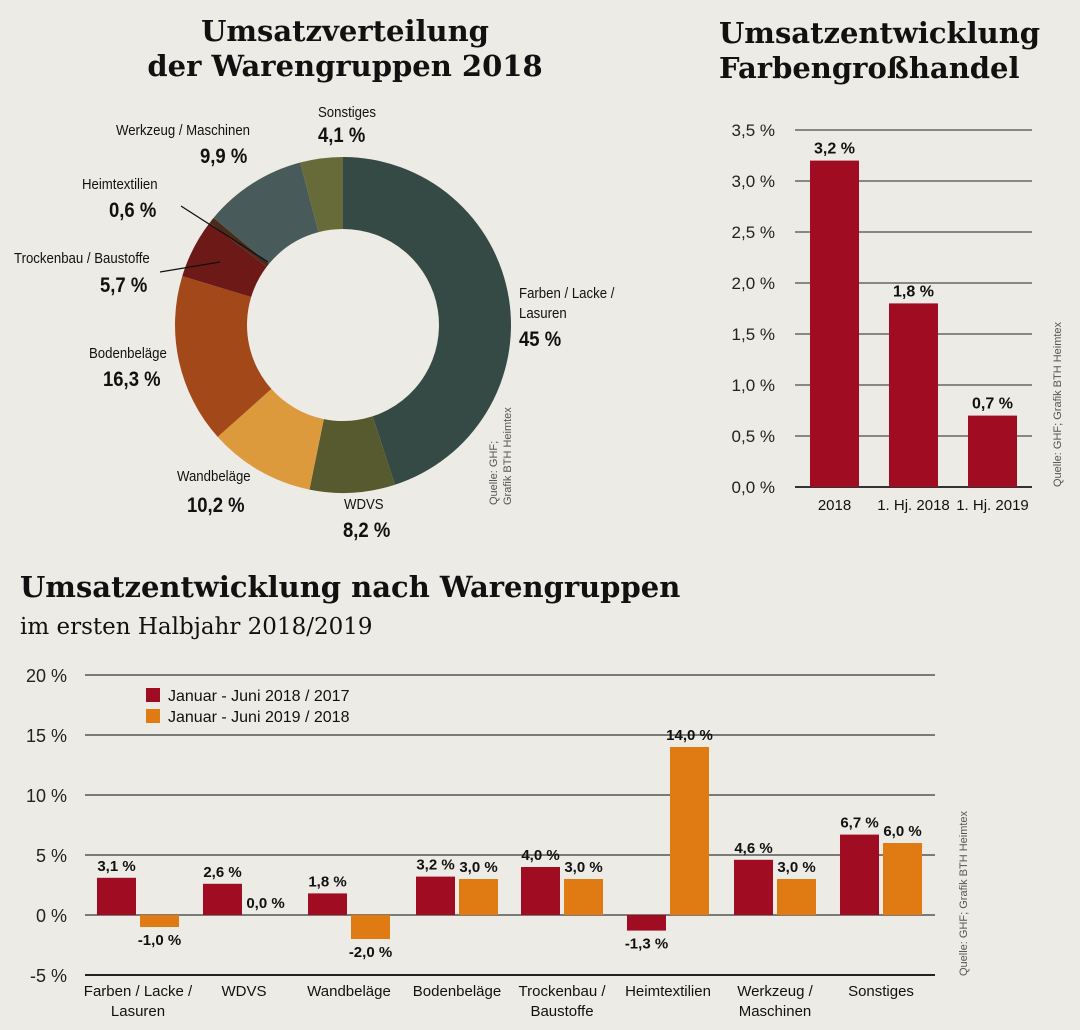  Describe the element at coordinates (668, 991) in the screenshot. I see `x-tick-label: Heimtextilien` at that location.